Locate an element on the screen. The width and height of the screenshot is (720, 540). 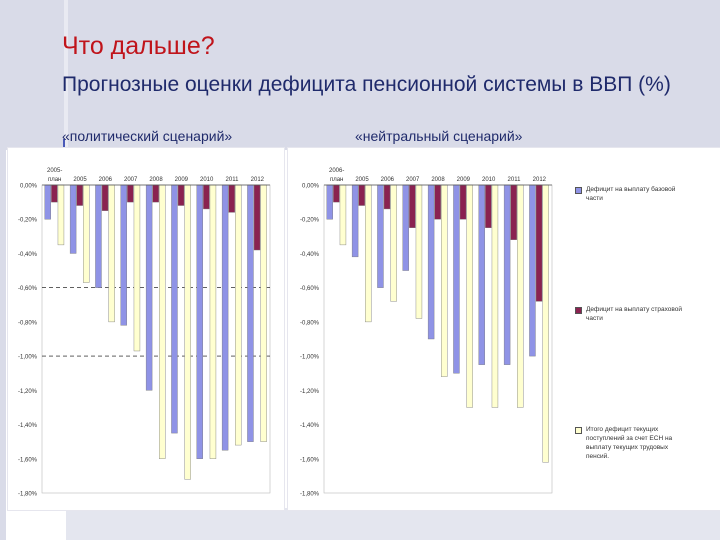
header-accent-line is located at coordinates (66, 75).